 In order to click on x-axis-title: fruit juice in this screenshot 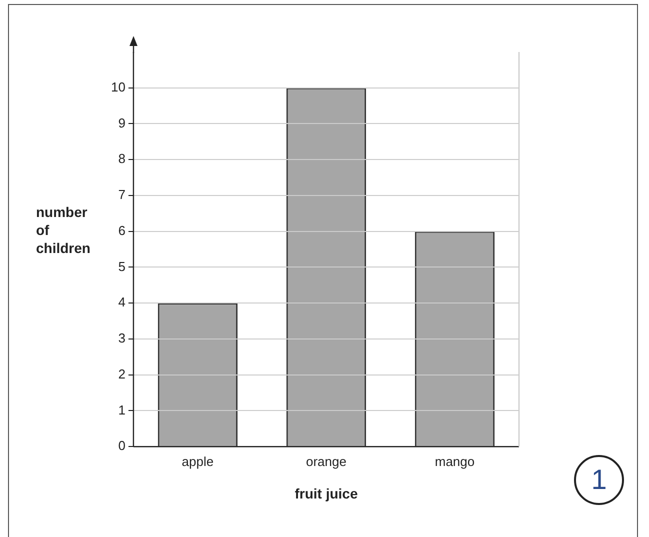, I will do `click(326, 493)`.